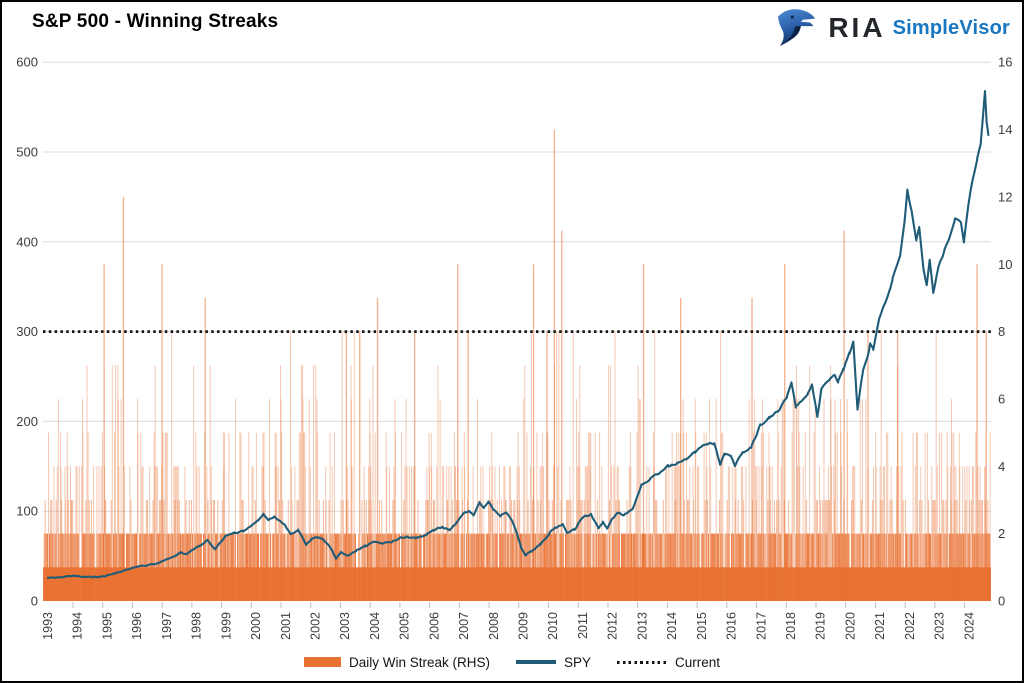 The image size is (1024, 683). What do you see at coordinates (27, 421) in the screenshot?
I see `svg-text: 200` at bounding box center [27, 421].